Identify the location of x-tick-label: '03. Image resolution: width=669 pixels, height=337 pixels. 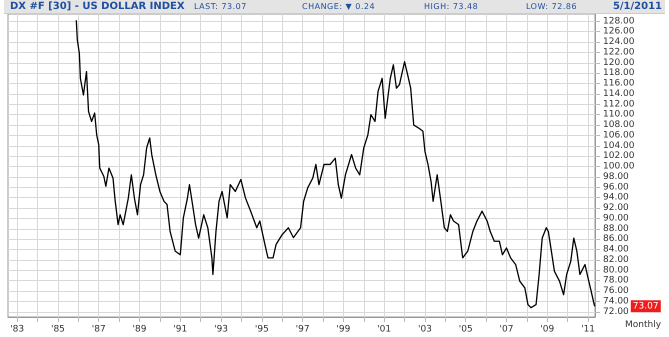
(425, 329).